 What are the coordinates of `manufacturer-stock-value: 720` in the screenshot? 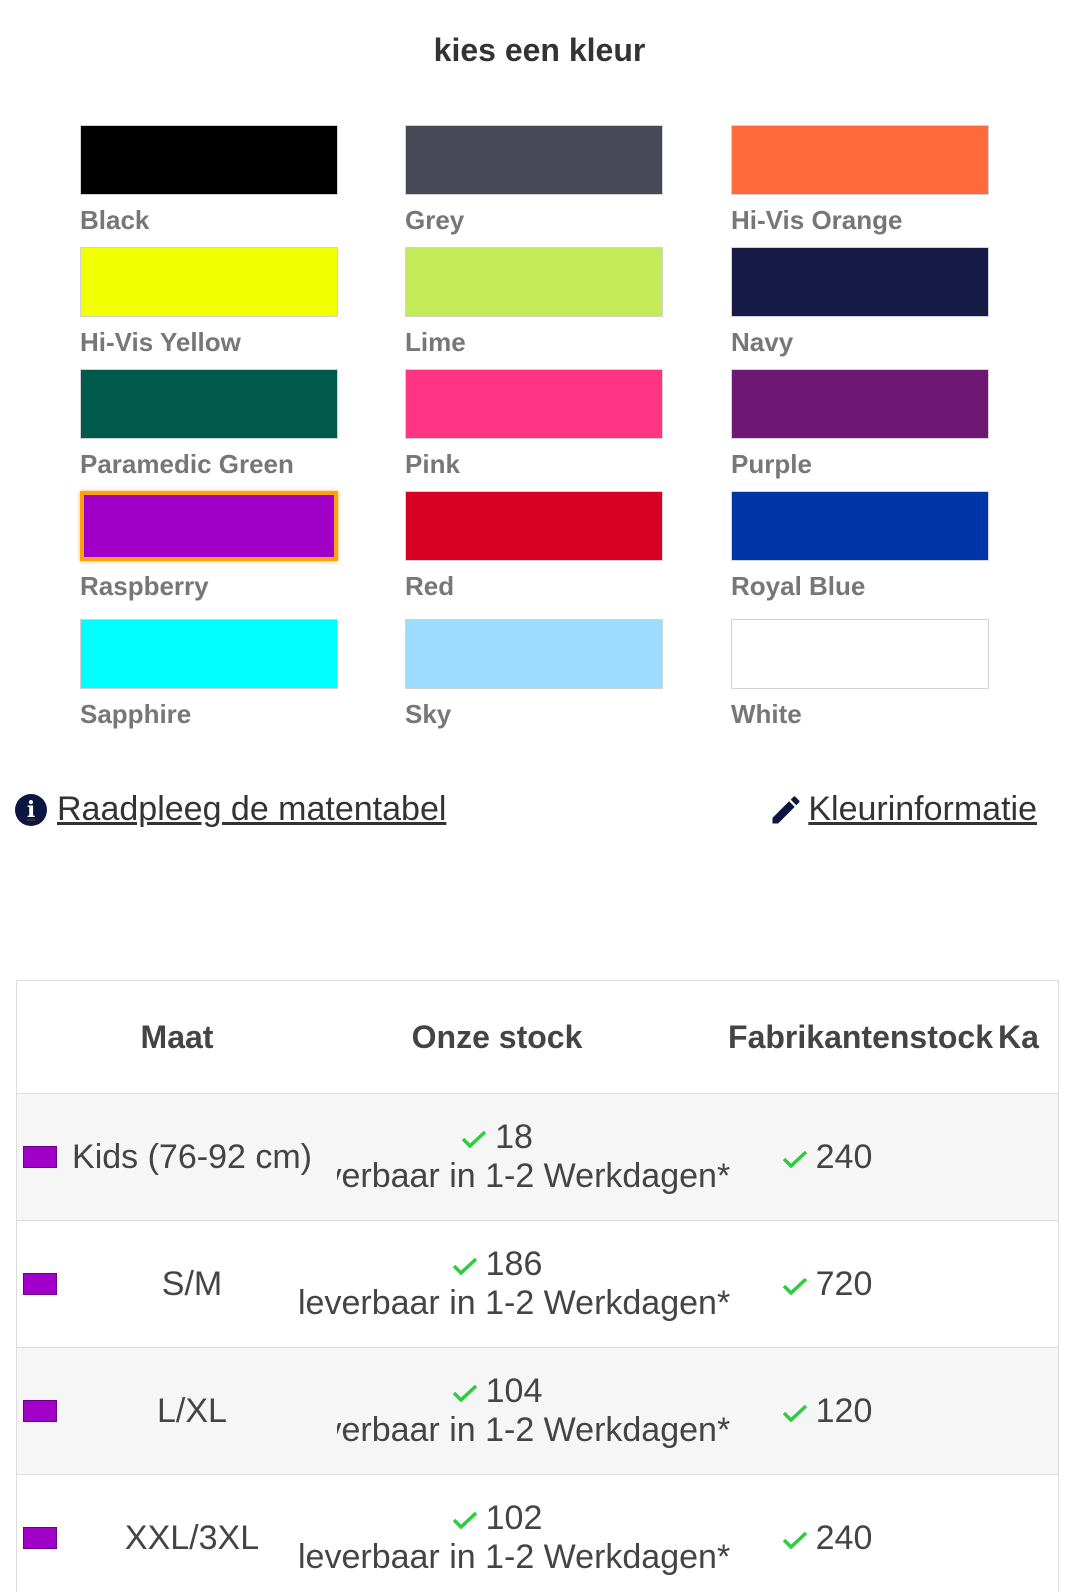 It's located at (844, 1284).